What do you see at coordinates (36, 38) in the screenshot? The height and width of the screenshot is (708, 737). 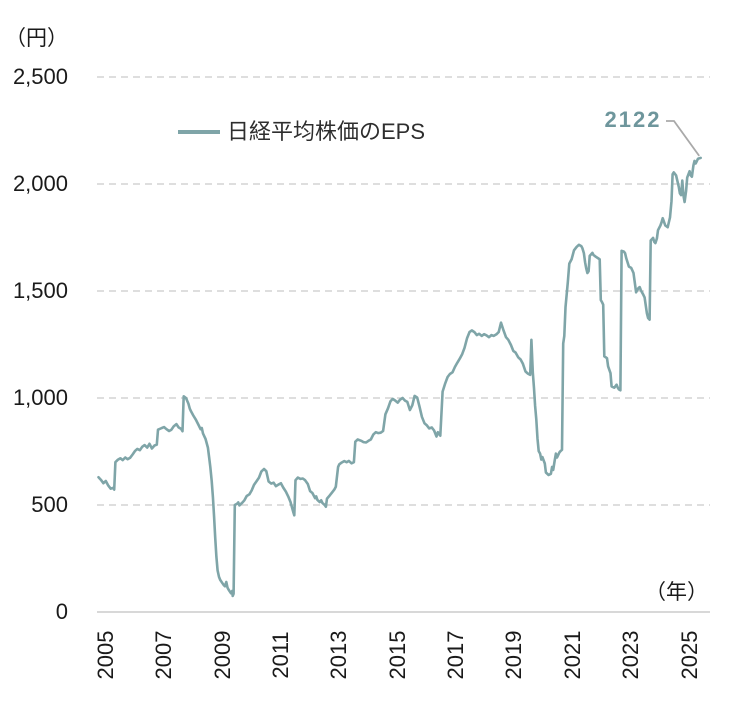 I see `y-axis-unit-label: （円）` at bounding box center [36, 38].